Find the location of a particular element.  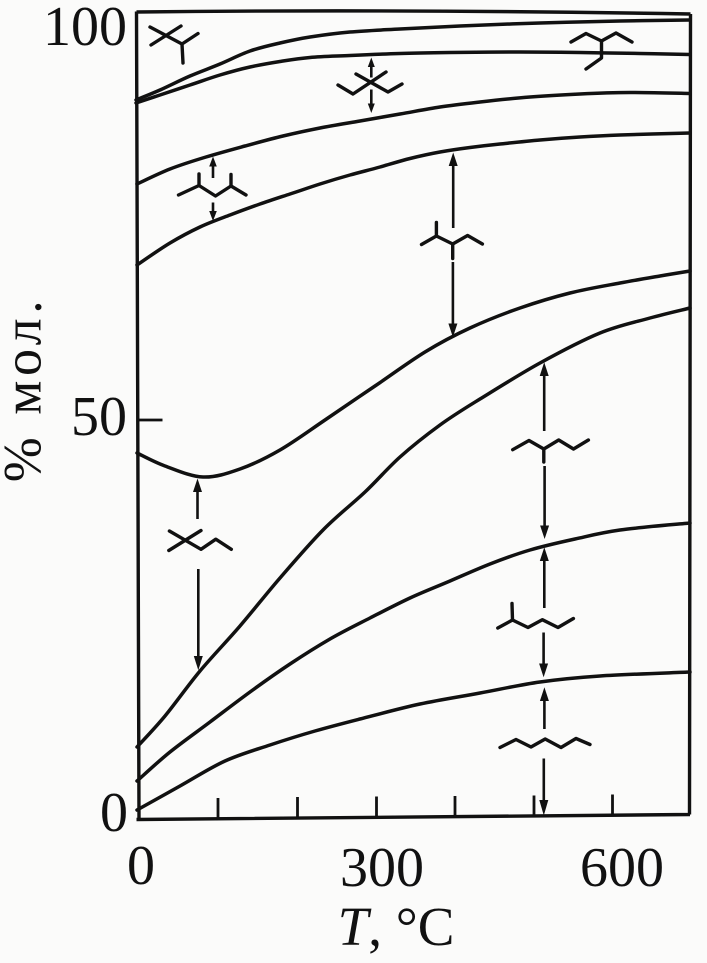

svg-text: 50 is located at coordinates (99, 417).